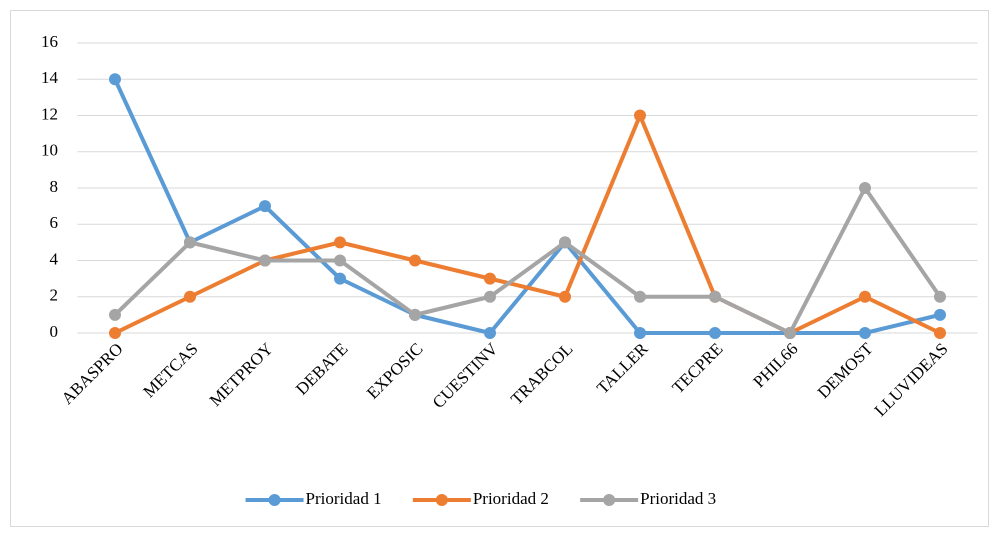  What do you see at coordinates (50, 77) in the screenshot?
I see `y-tick-label: 14` at bounding box center [50, 77].